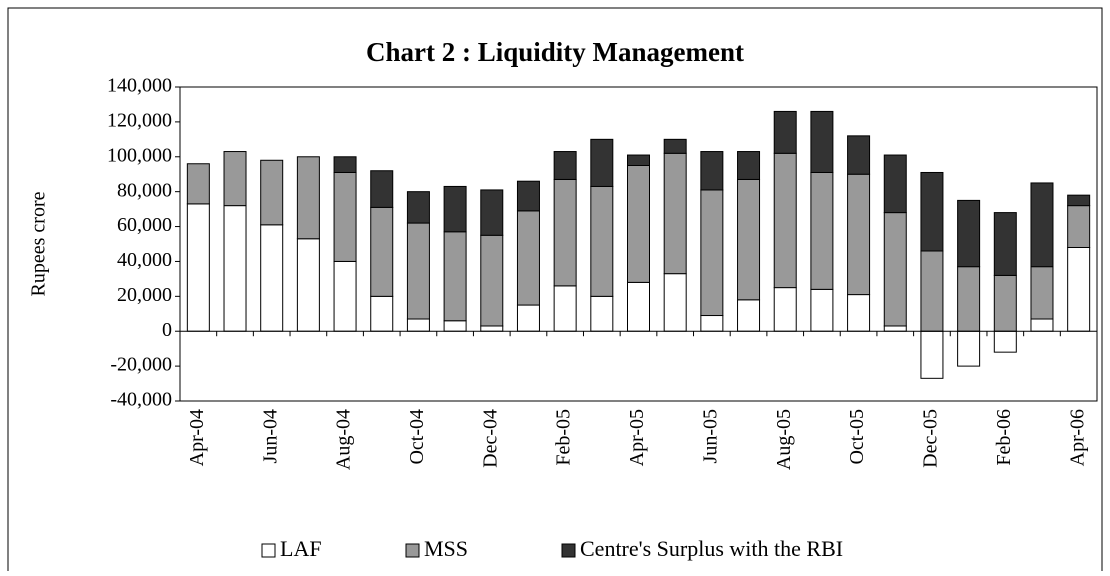 This screenshot has width=1110, height=576. I want to click on y-tick-label: 100,000, so click(139, 155).